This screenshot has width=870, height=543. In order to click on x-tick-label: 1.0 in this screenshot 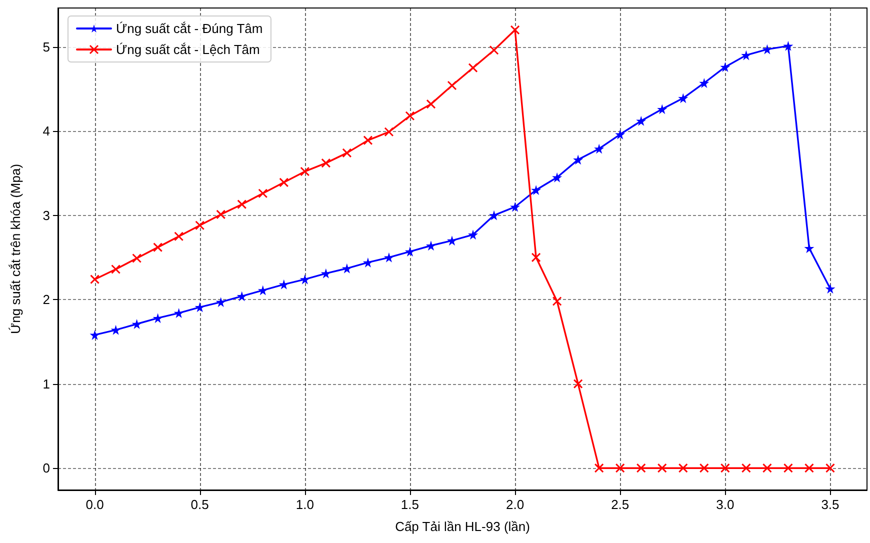, I will do `click(305, 504)`.